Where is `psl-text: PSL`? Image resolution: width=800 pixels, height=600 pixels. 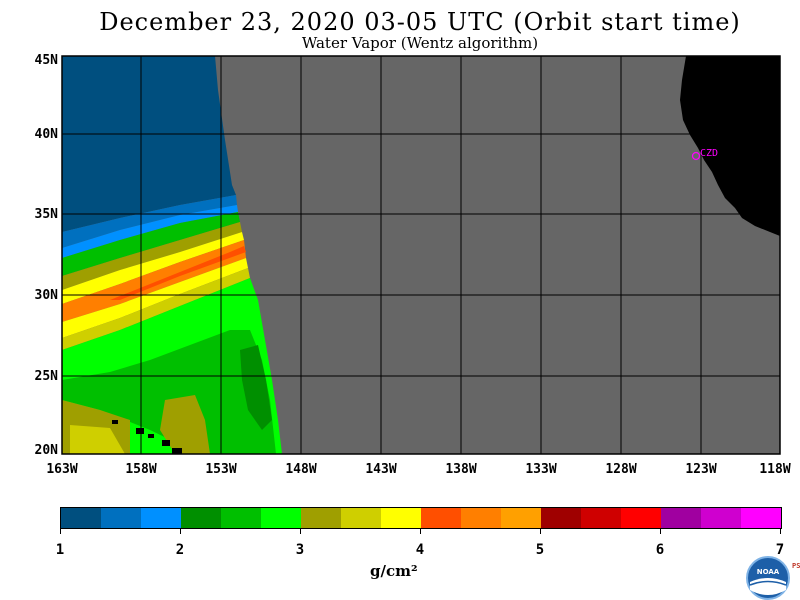 psl-text: PSL is located at coordinates (796, 566).